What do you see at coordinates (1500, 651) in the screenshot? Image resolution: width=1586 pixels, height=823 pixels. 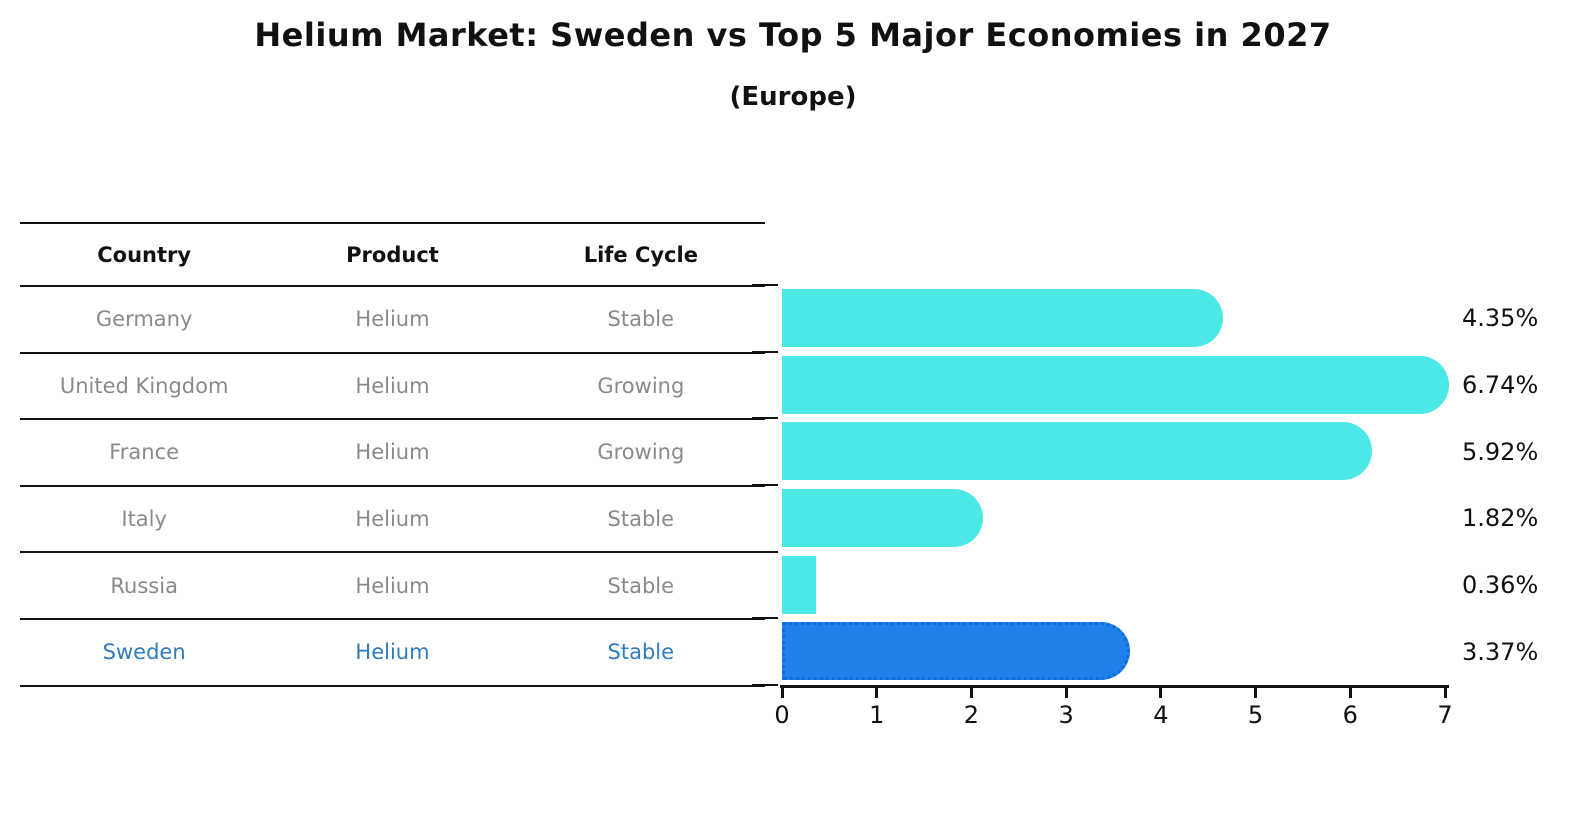 I see `bar-value-label-sweden: 3.37%` at bounding box center [1500, 651].